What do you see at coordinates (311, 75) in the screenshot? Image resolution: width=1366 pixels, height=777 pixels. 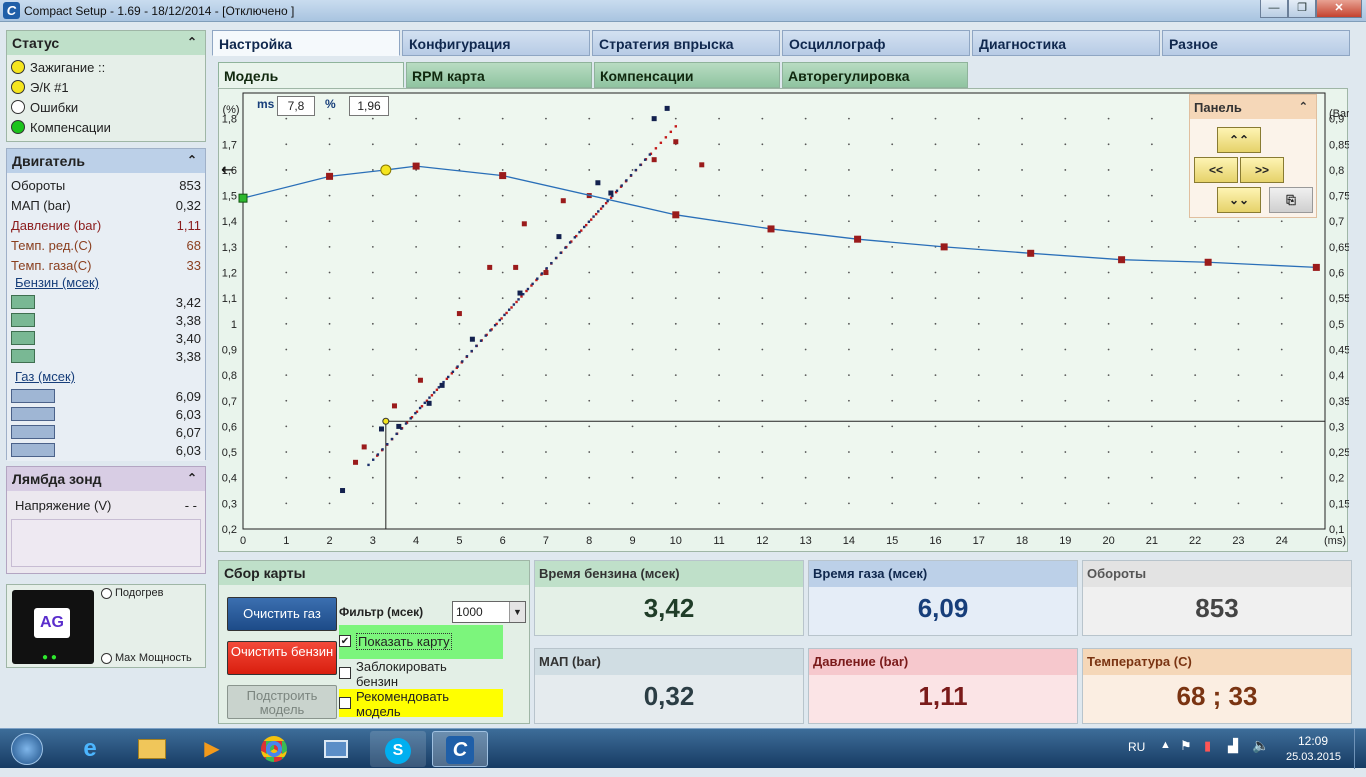 I see `tab-model: Модель` at bounding box center [311, 75].